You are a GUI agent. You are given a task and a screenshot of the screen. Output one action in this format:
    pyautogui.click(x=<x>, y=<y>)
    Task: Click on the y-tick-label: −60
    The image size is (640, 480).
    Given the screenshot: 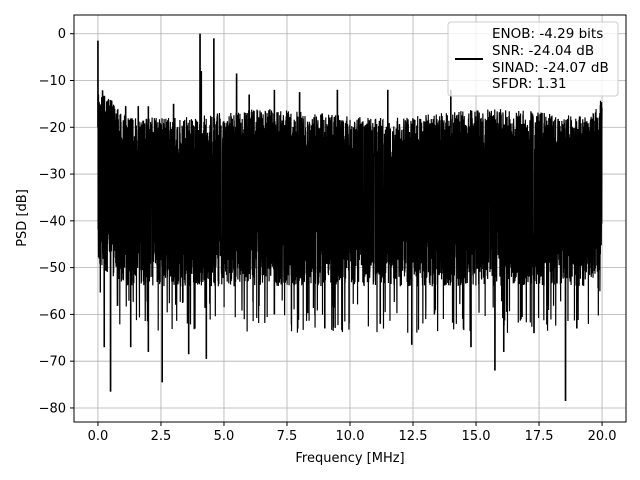 What is the action you would take?
    pyautogui.click(x=52, y=315)
    